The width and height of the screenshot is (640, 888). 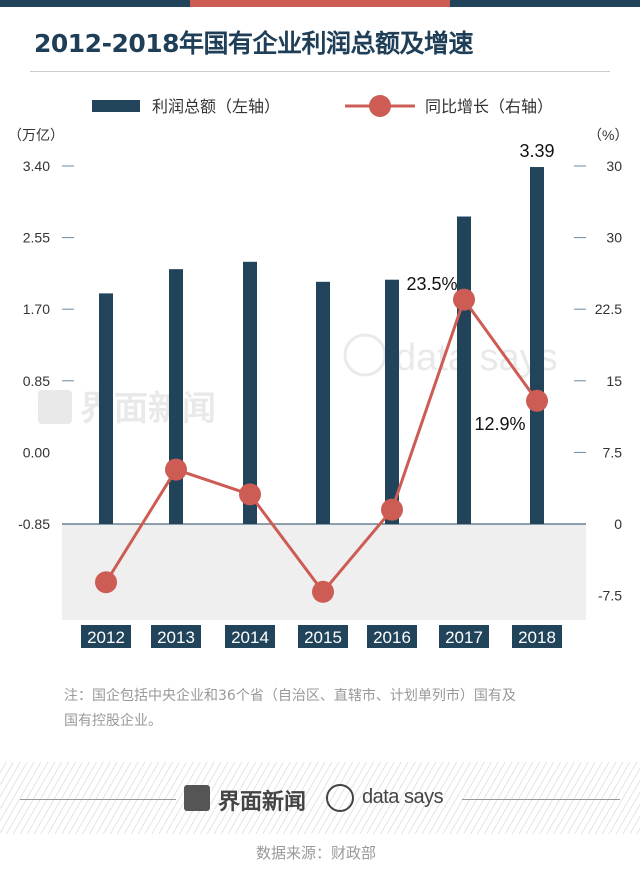 I want to click on bar-2014, so click(x=250, y=392).